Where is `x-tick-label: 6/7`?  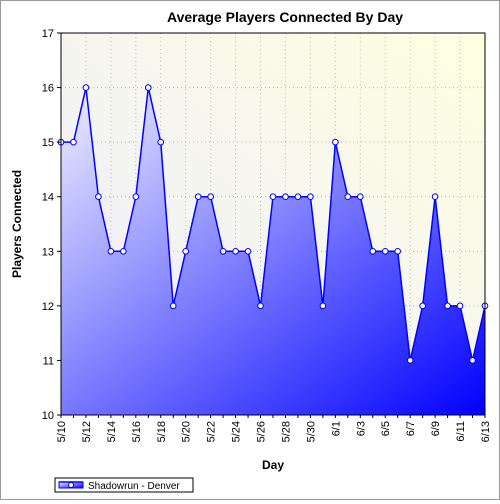 x-tick-label: 6/7 is located at coordinates (411, 428).